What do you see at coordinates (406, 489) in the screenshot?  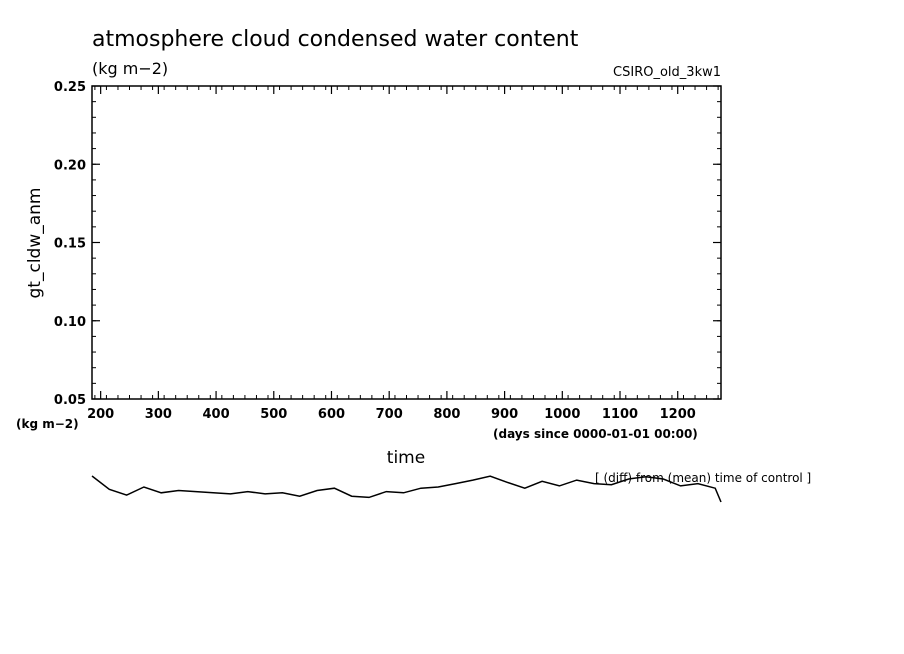 I see `series-line` at bounding box center [406, 489].